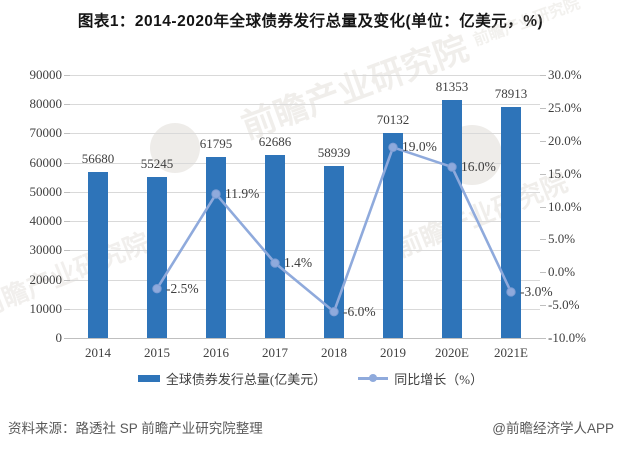 The height and width of the screenshot is (453, 621). I want to click on left-axis-tick-label: 20000, so click(46, 279).